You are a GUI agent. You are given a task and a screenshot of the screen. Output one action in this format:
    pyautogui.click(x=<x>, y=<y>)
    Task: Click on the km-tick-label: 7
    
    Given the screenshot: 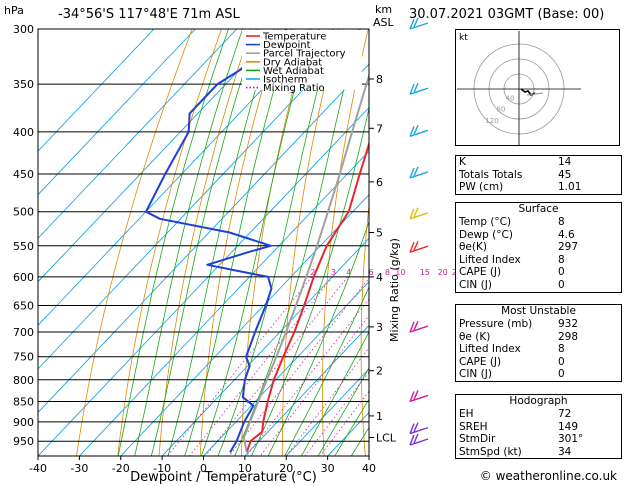 What is the action you would take?
    pyautogui.click(x=379, y=128)
    